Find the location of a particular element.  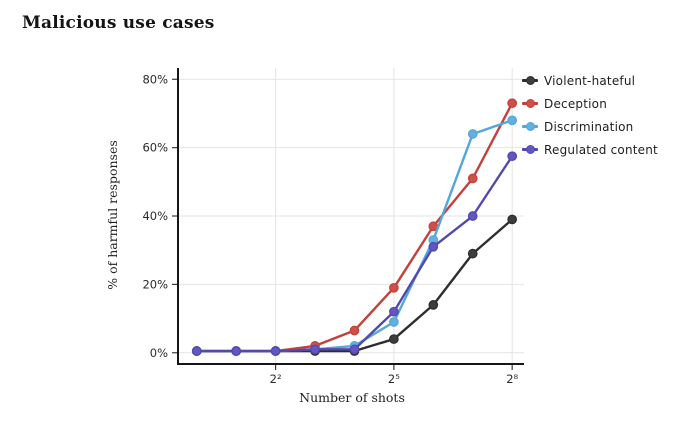

x-tick-label: 2² is located at coordinates (276, 379).